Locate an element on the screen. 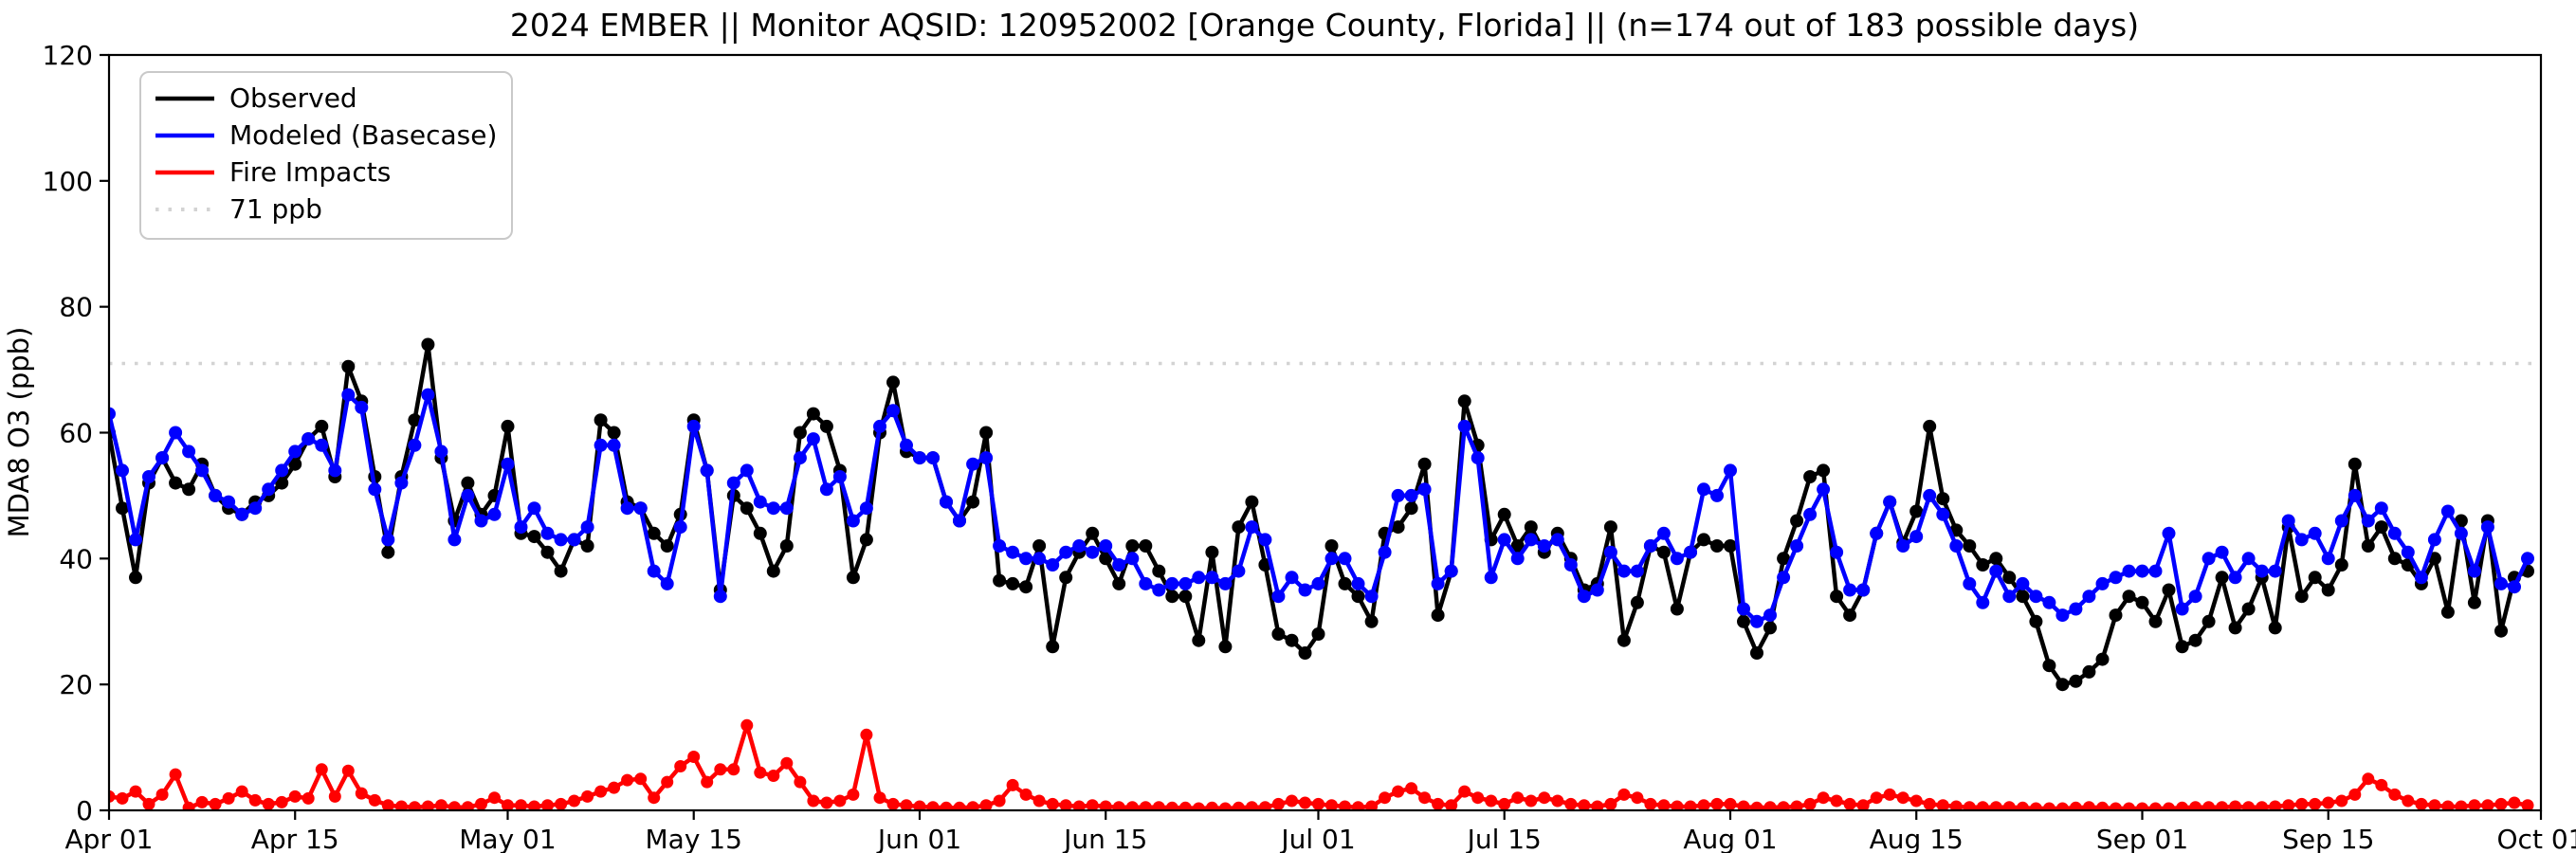  x-axis-tick-label: Apr 01 is located at coordinates (109, 838).